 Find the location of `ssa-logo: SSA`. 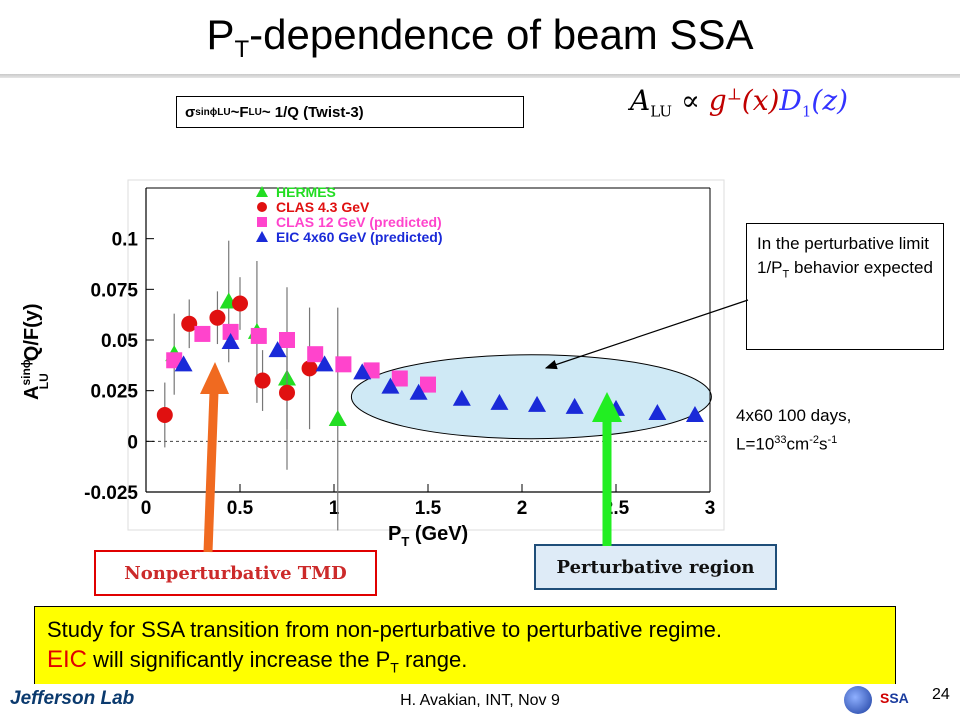

ssa-logo: SSA is located at coordinates (894, 698).